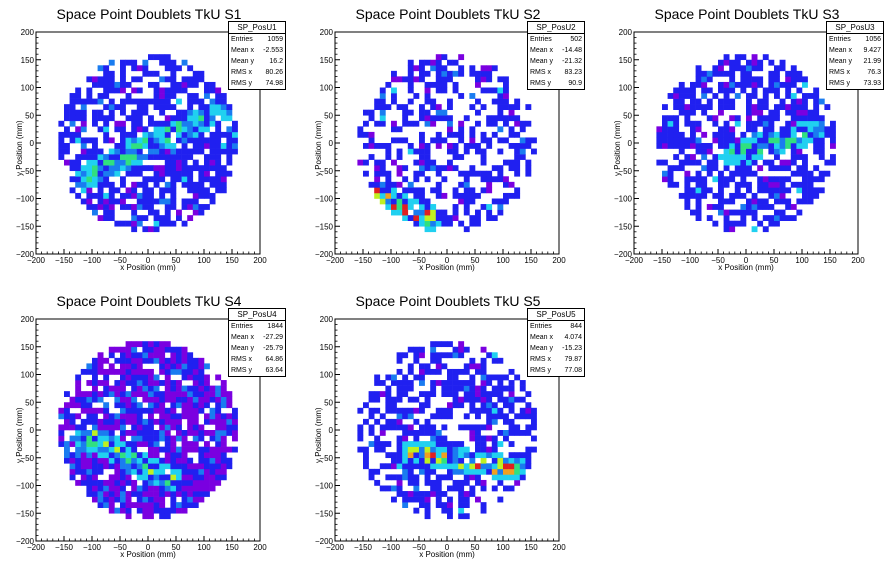 This screenshot has width=896, height=574. Describe the element at coordinates (531, 260) in the screenshot. I see `x-tick-label: 150` at that location.